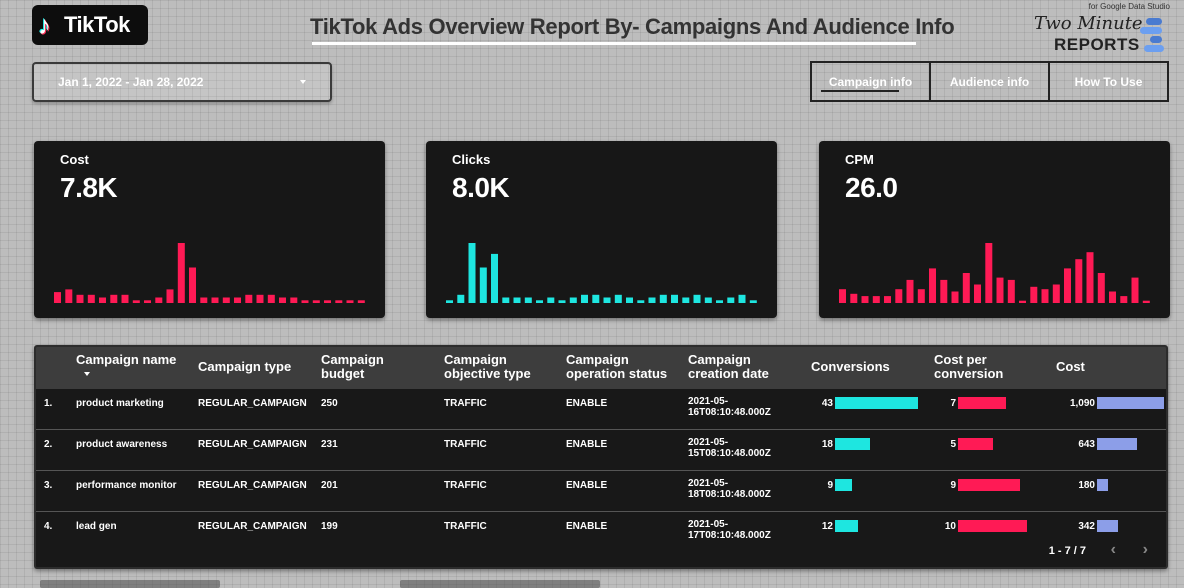  Describe the element at coordinates (827, 526) in the screenshot. I see `conversions-value: 12` at that location.